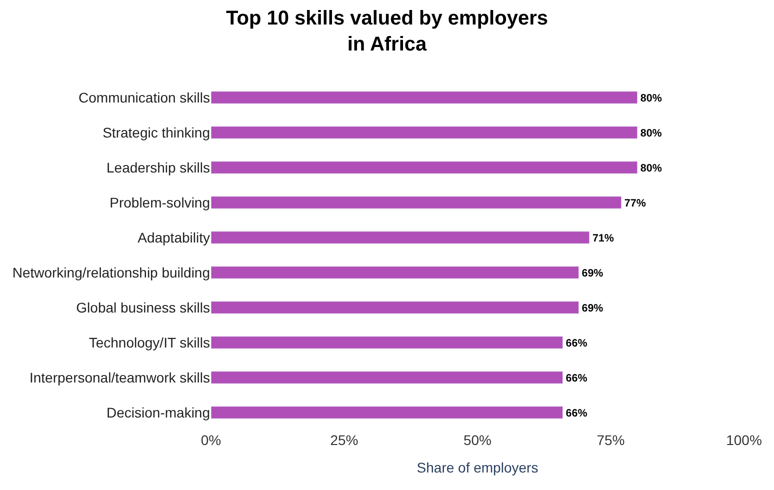 The height and width of the screenshot is (490, 774). Describe the element at coordinates (477, 467) in the screenshot. I see `x-axis-title: Share of employers` at that location.